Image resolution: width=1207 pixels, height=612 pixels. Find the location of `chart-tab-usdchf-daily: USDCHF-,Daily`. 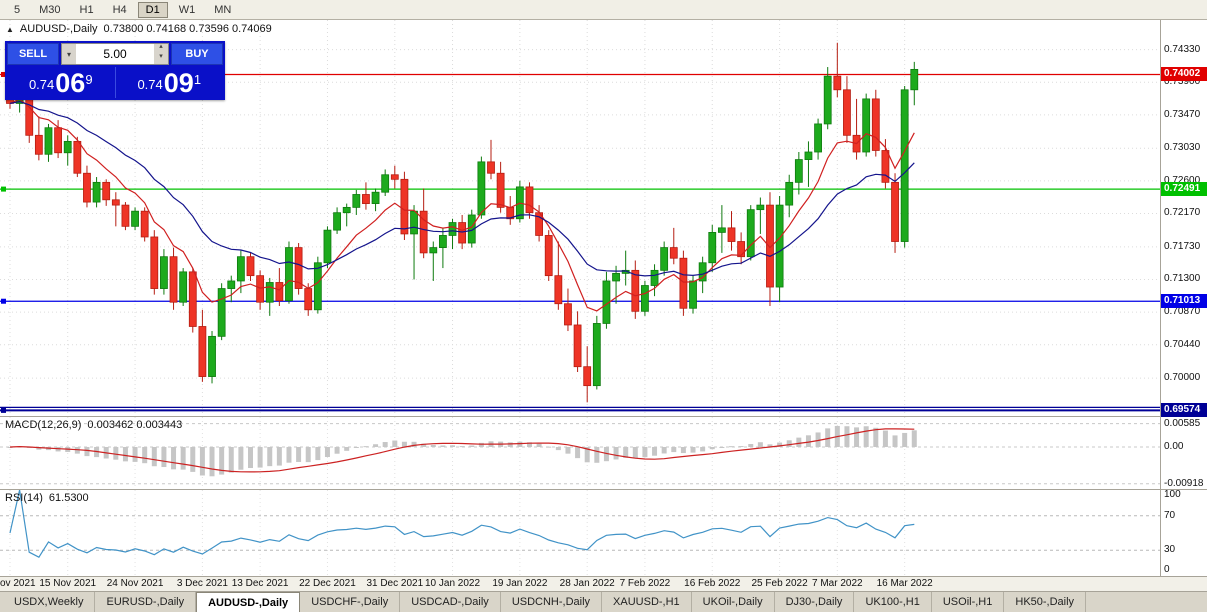

chart-tab-usdchf-daily: USDCHF-,Daily is located at coordinates (350, 602).